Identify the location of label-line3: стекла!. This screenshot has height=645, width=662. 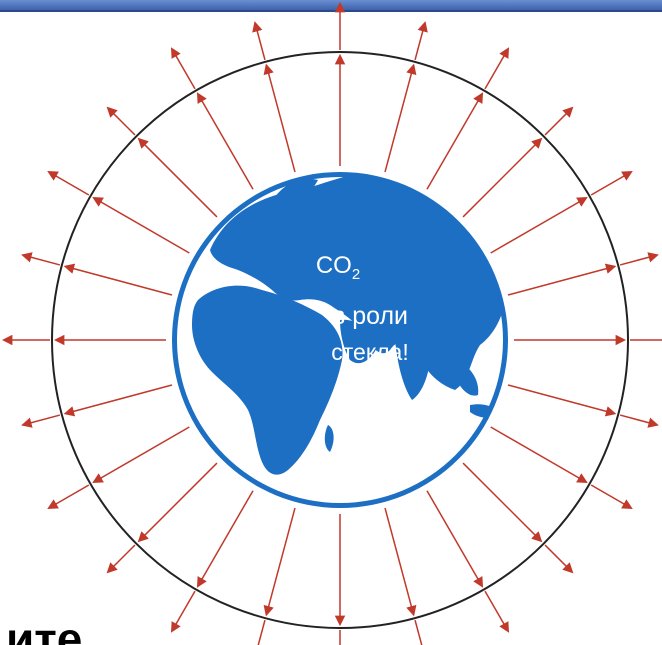
(370, 352).